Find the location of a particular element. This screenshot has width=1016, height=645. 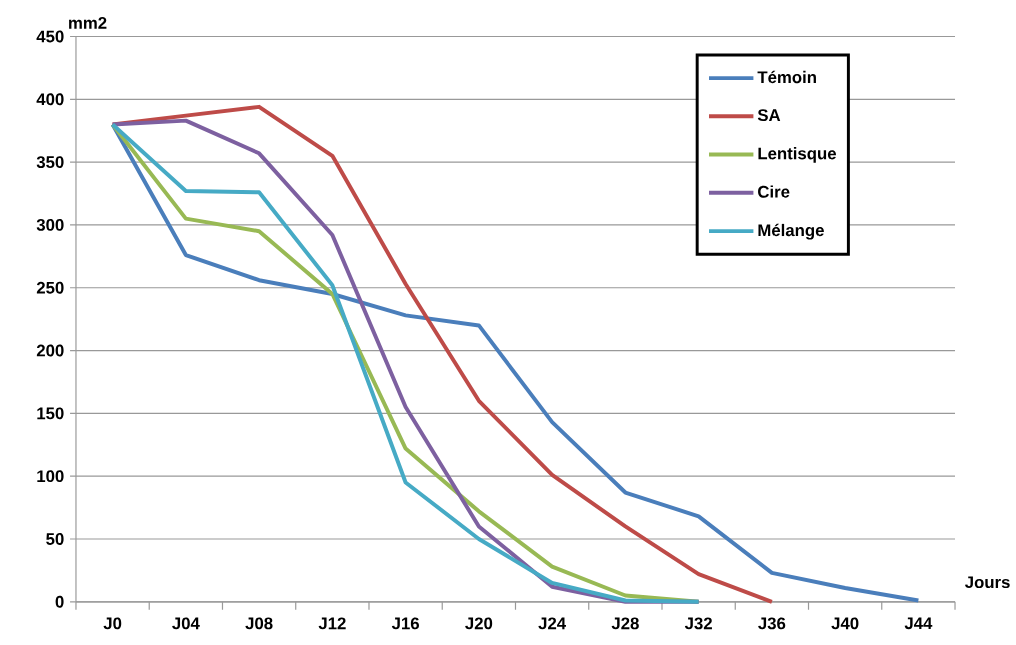

y-tick-label: 450 is located at coordinates (50, 36).